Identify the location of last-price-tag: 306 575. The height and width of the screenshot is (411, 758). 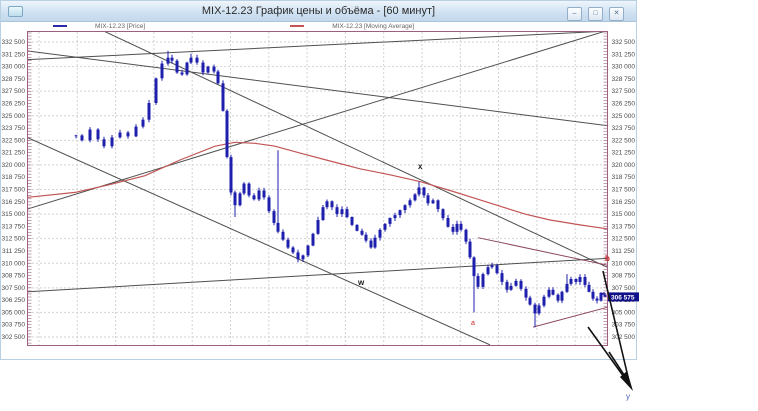
(623, 297).